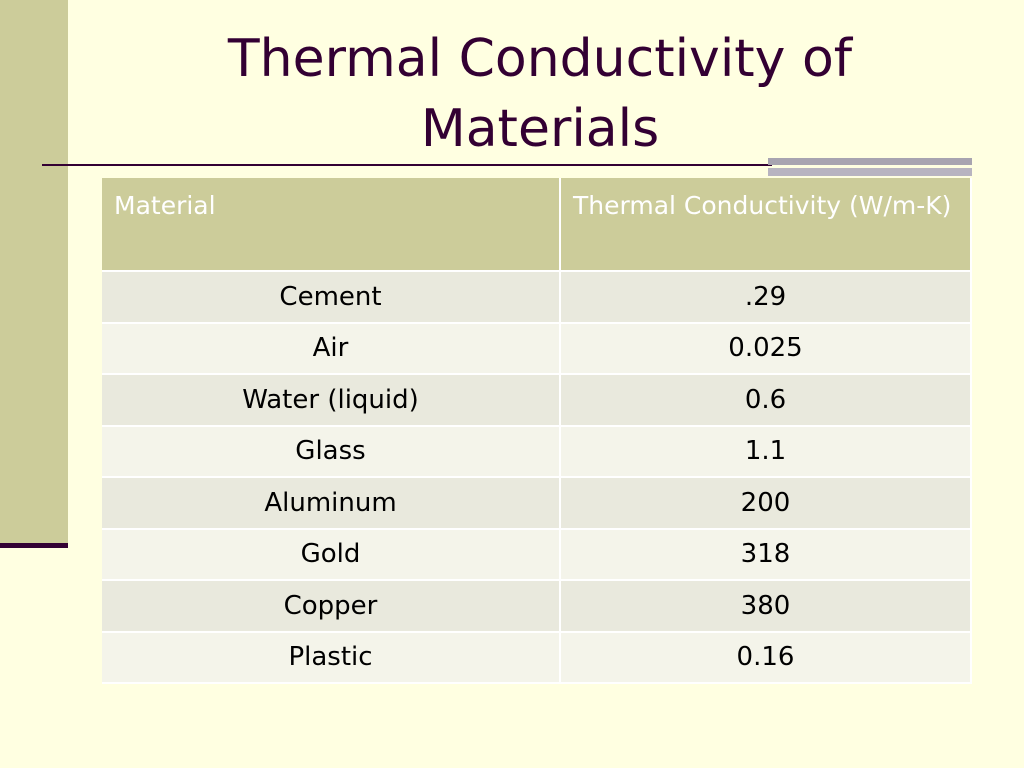 The width and height of the screenshot is (1024, 768). I want to click on table-row: Aluminum 200, so click(537, 503).